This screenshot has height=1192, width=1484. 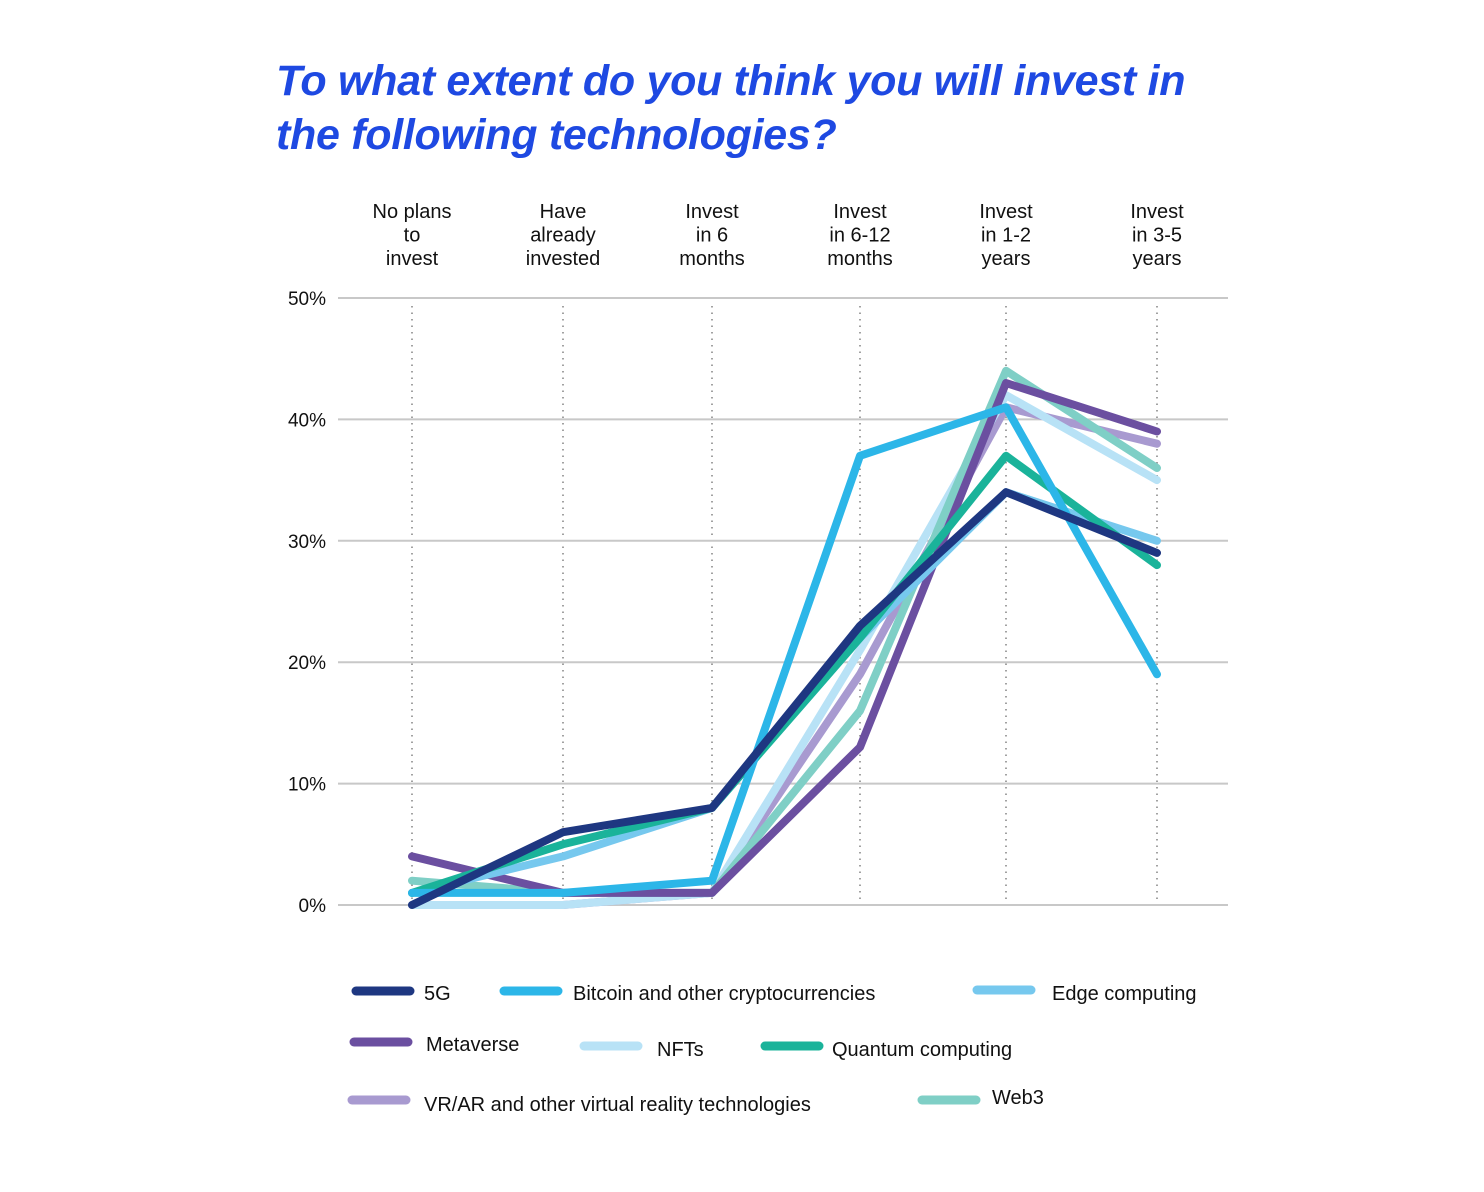 I want to click on y-tick-label: 50%, so click(x=307, y=299).